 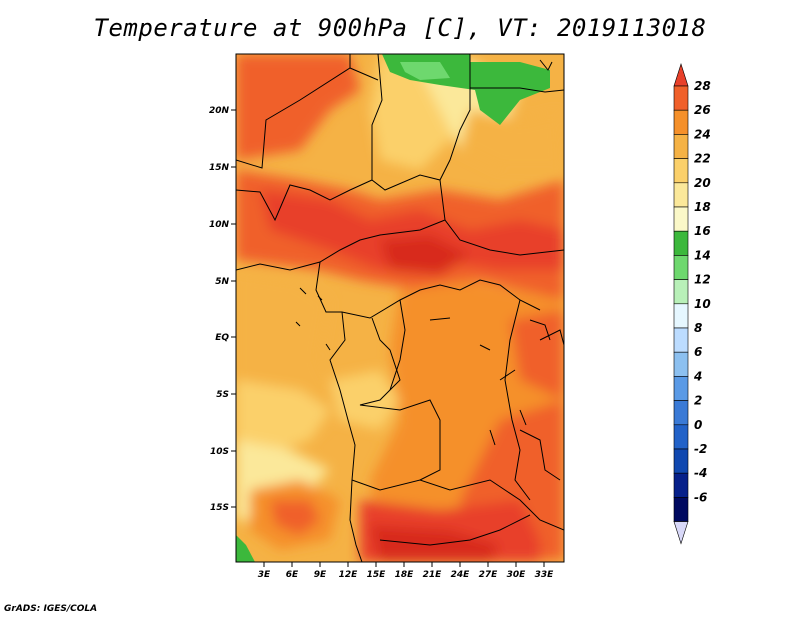 What do you see at coordinates (222, 395) in the screenshot?
I see `lat-tick-label: 5S` at bounding box center [222, 395].